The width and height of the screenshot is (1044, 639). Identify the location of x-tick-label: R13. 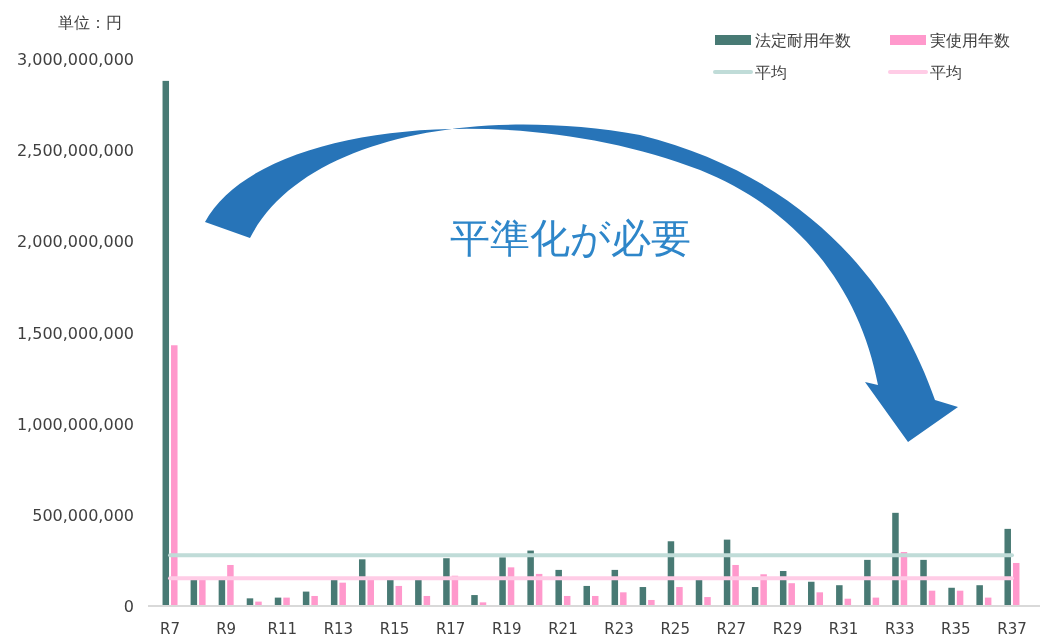
(338, 629).